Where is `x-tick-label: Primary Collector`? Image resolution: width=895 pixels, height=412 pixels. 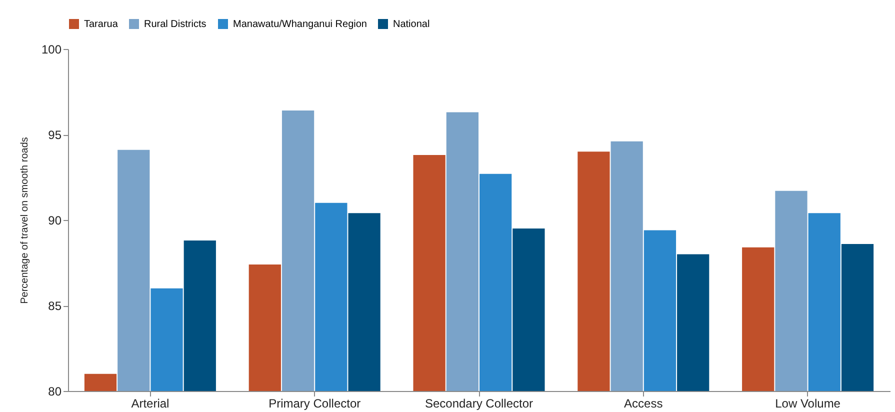 x-tick-label: Primary Collector is located at coordinates (314, 403).